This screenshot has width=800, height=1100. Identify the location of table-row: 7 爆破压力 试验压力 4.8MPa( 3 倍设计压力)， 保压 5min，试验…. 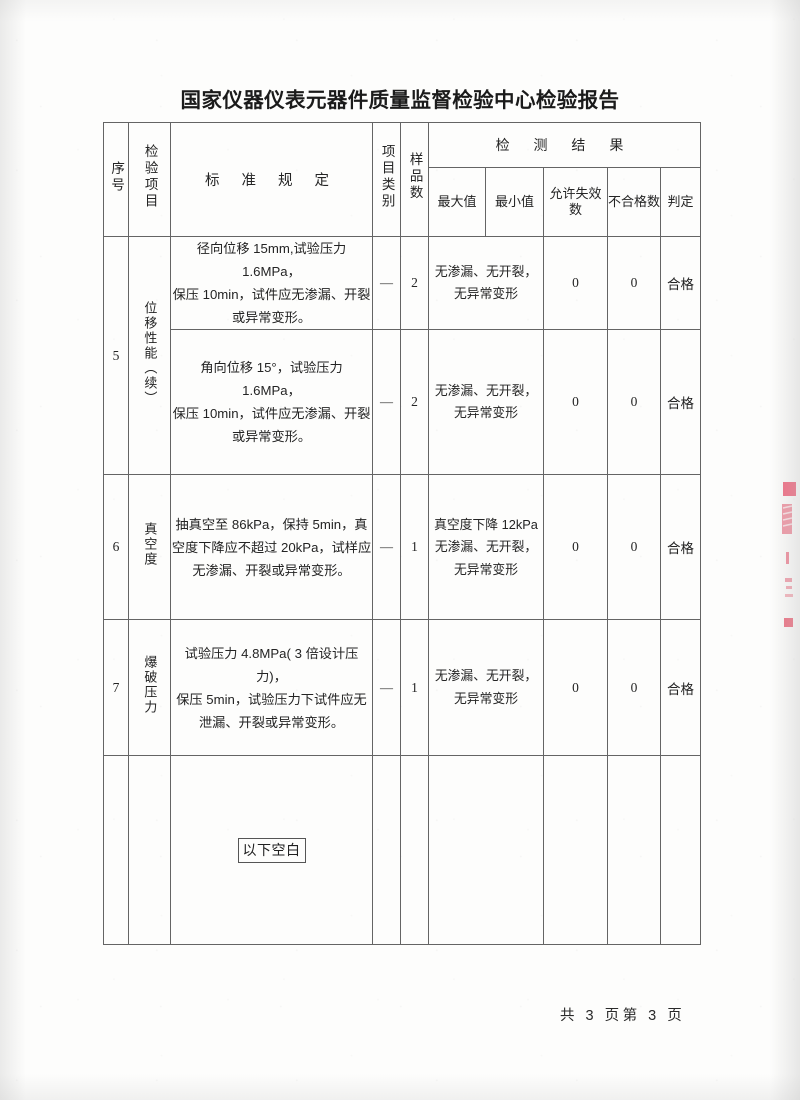
(402, 688).